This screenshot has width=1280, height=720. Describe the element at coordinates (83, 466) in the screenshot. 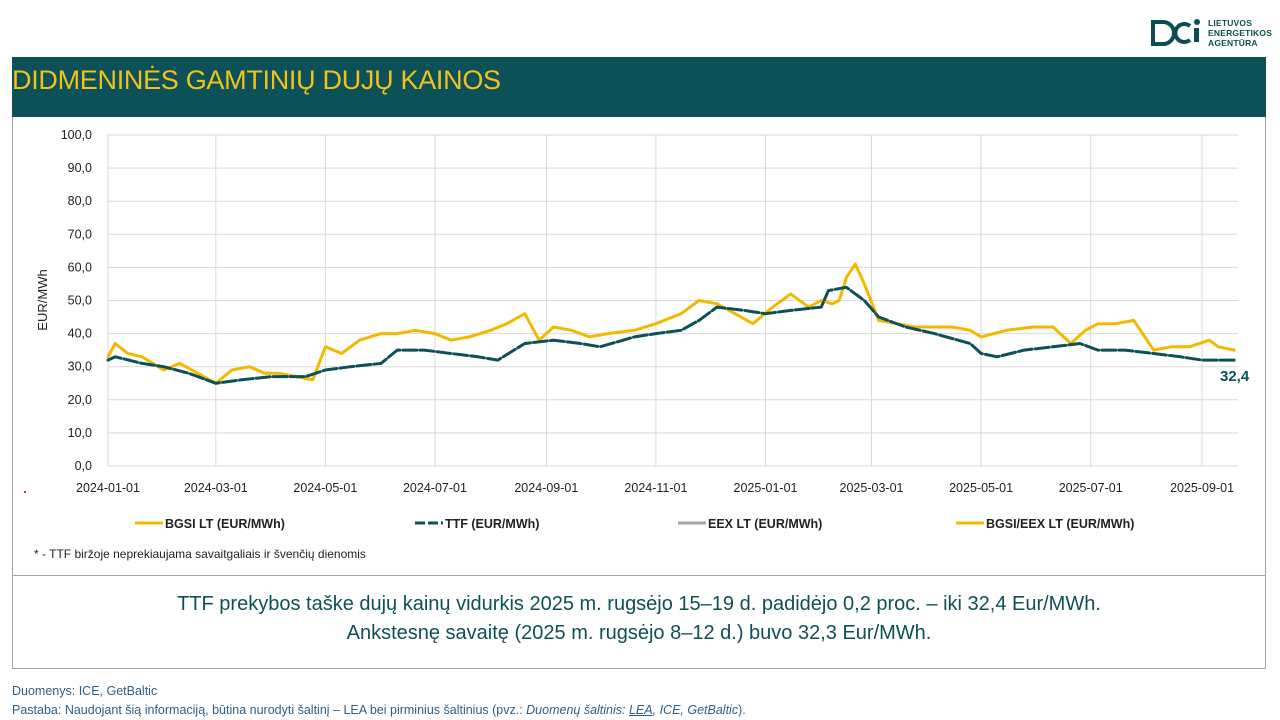

I see `y-tick-label: 0,0` at that location.